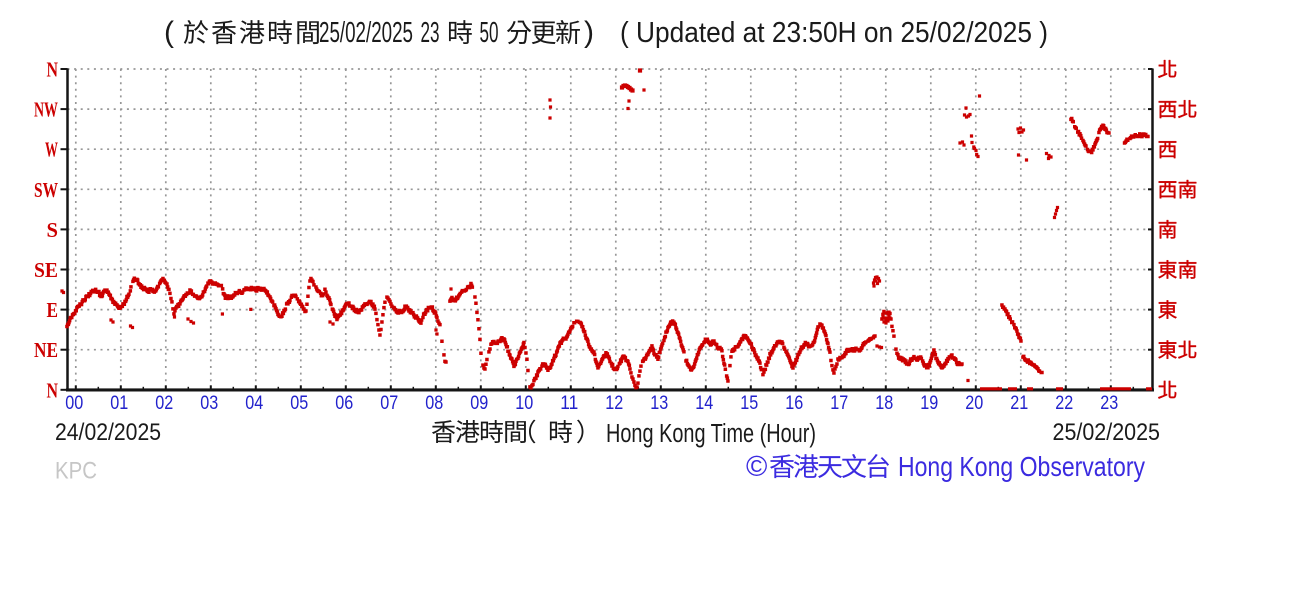  I want to click on svg-text: 05, so click(299, 403).